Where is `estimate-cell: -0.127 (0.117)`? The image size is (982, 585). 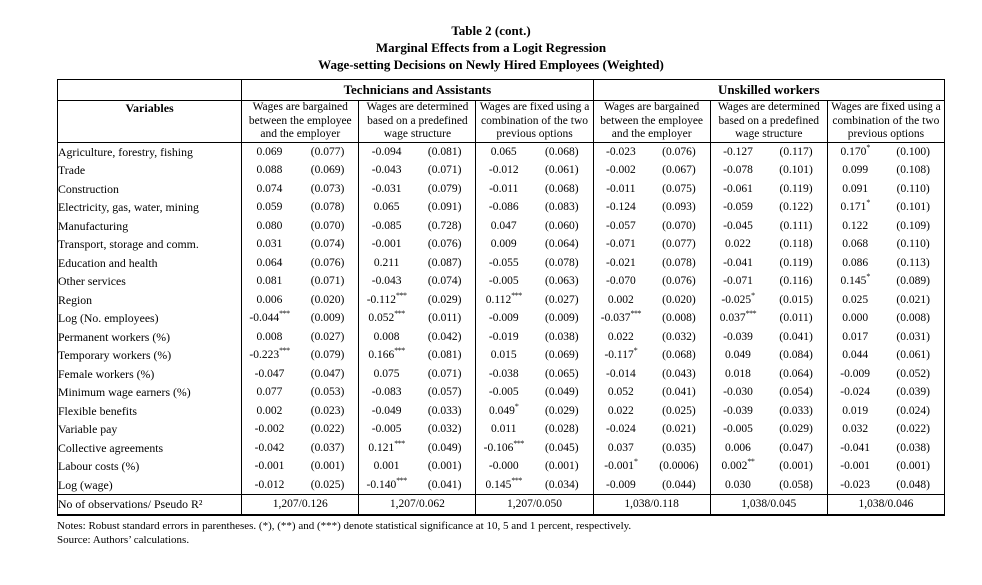
estimate-cell: -0.127 (0.117) is located at coordinates (768, 151).